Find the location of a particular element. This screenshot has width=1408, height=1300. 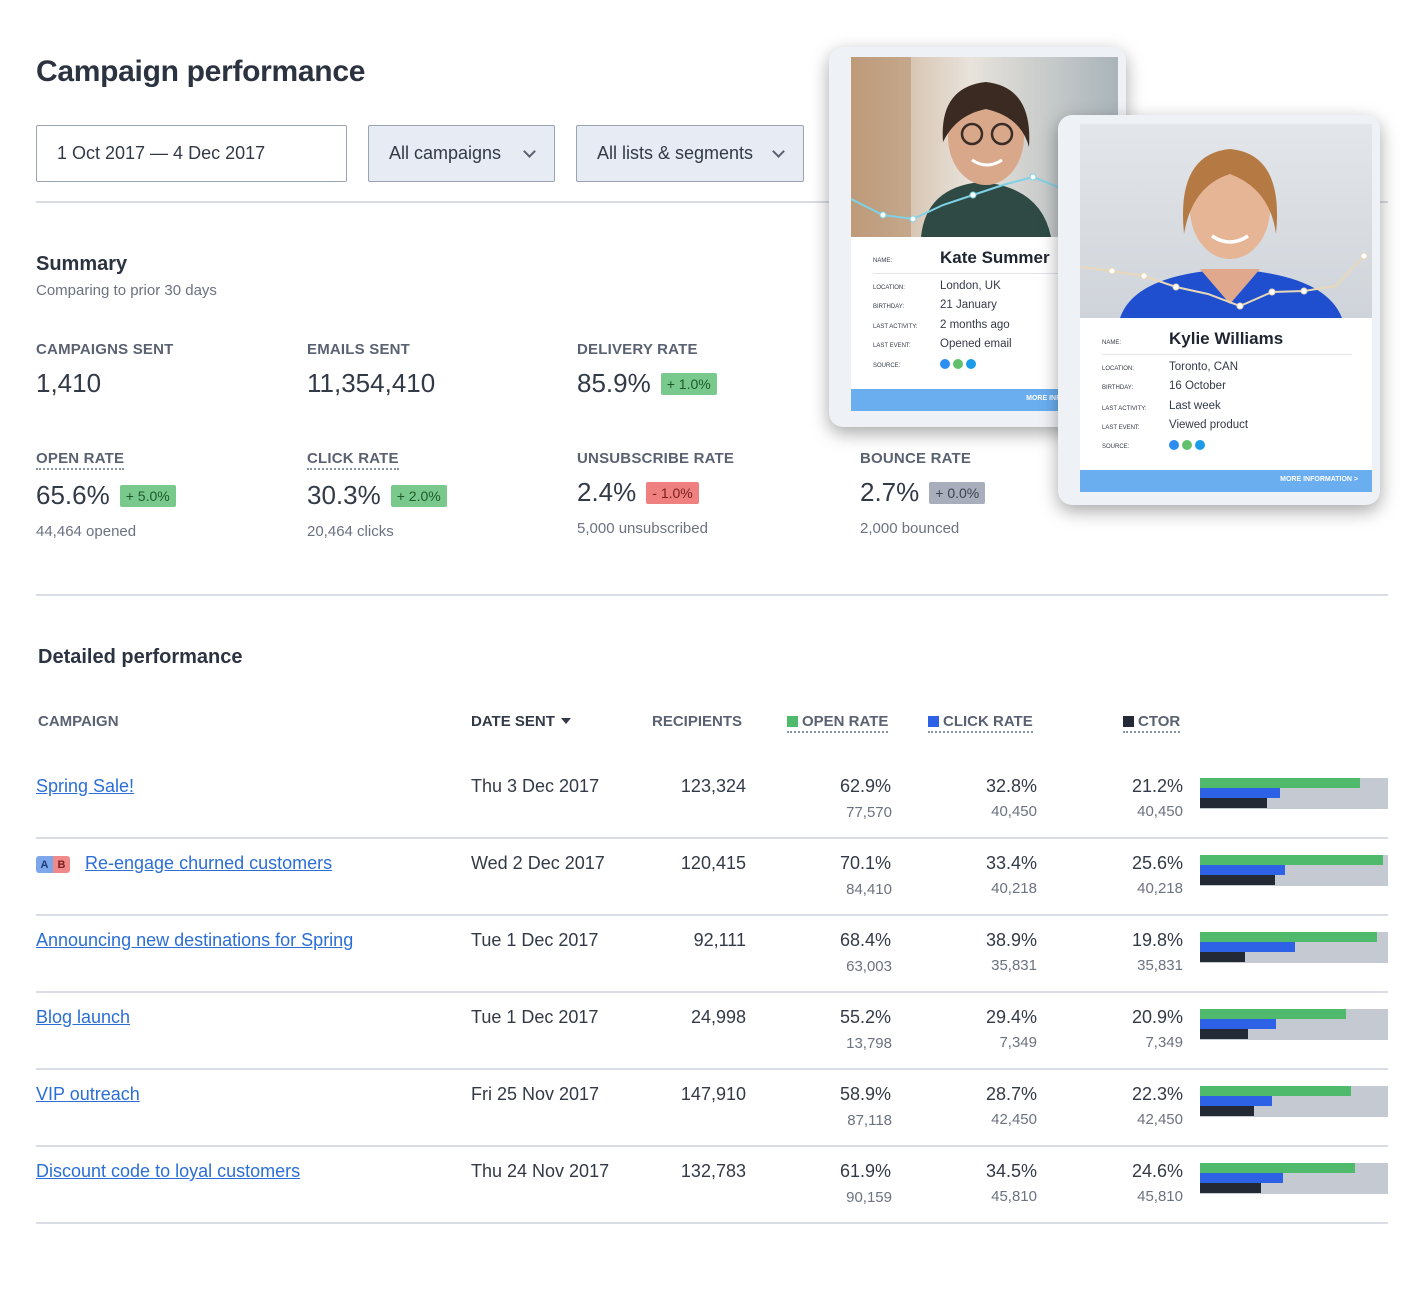

campaigns-dropdown: All campaigns is located at coordinates (461, 153).